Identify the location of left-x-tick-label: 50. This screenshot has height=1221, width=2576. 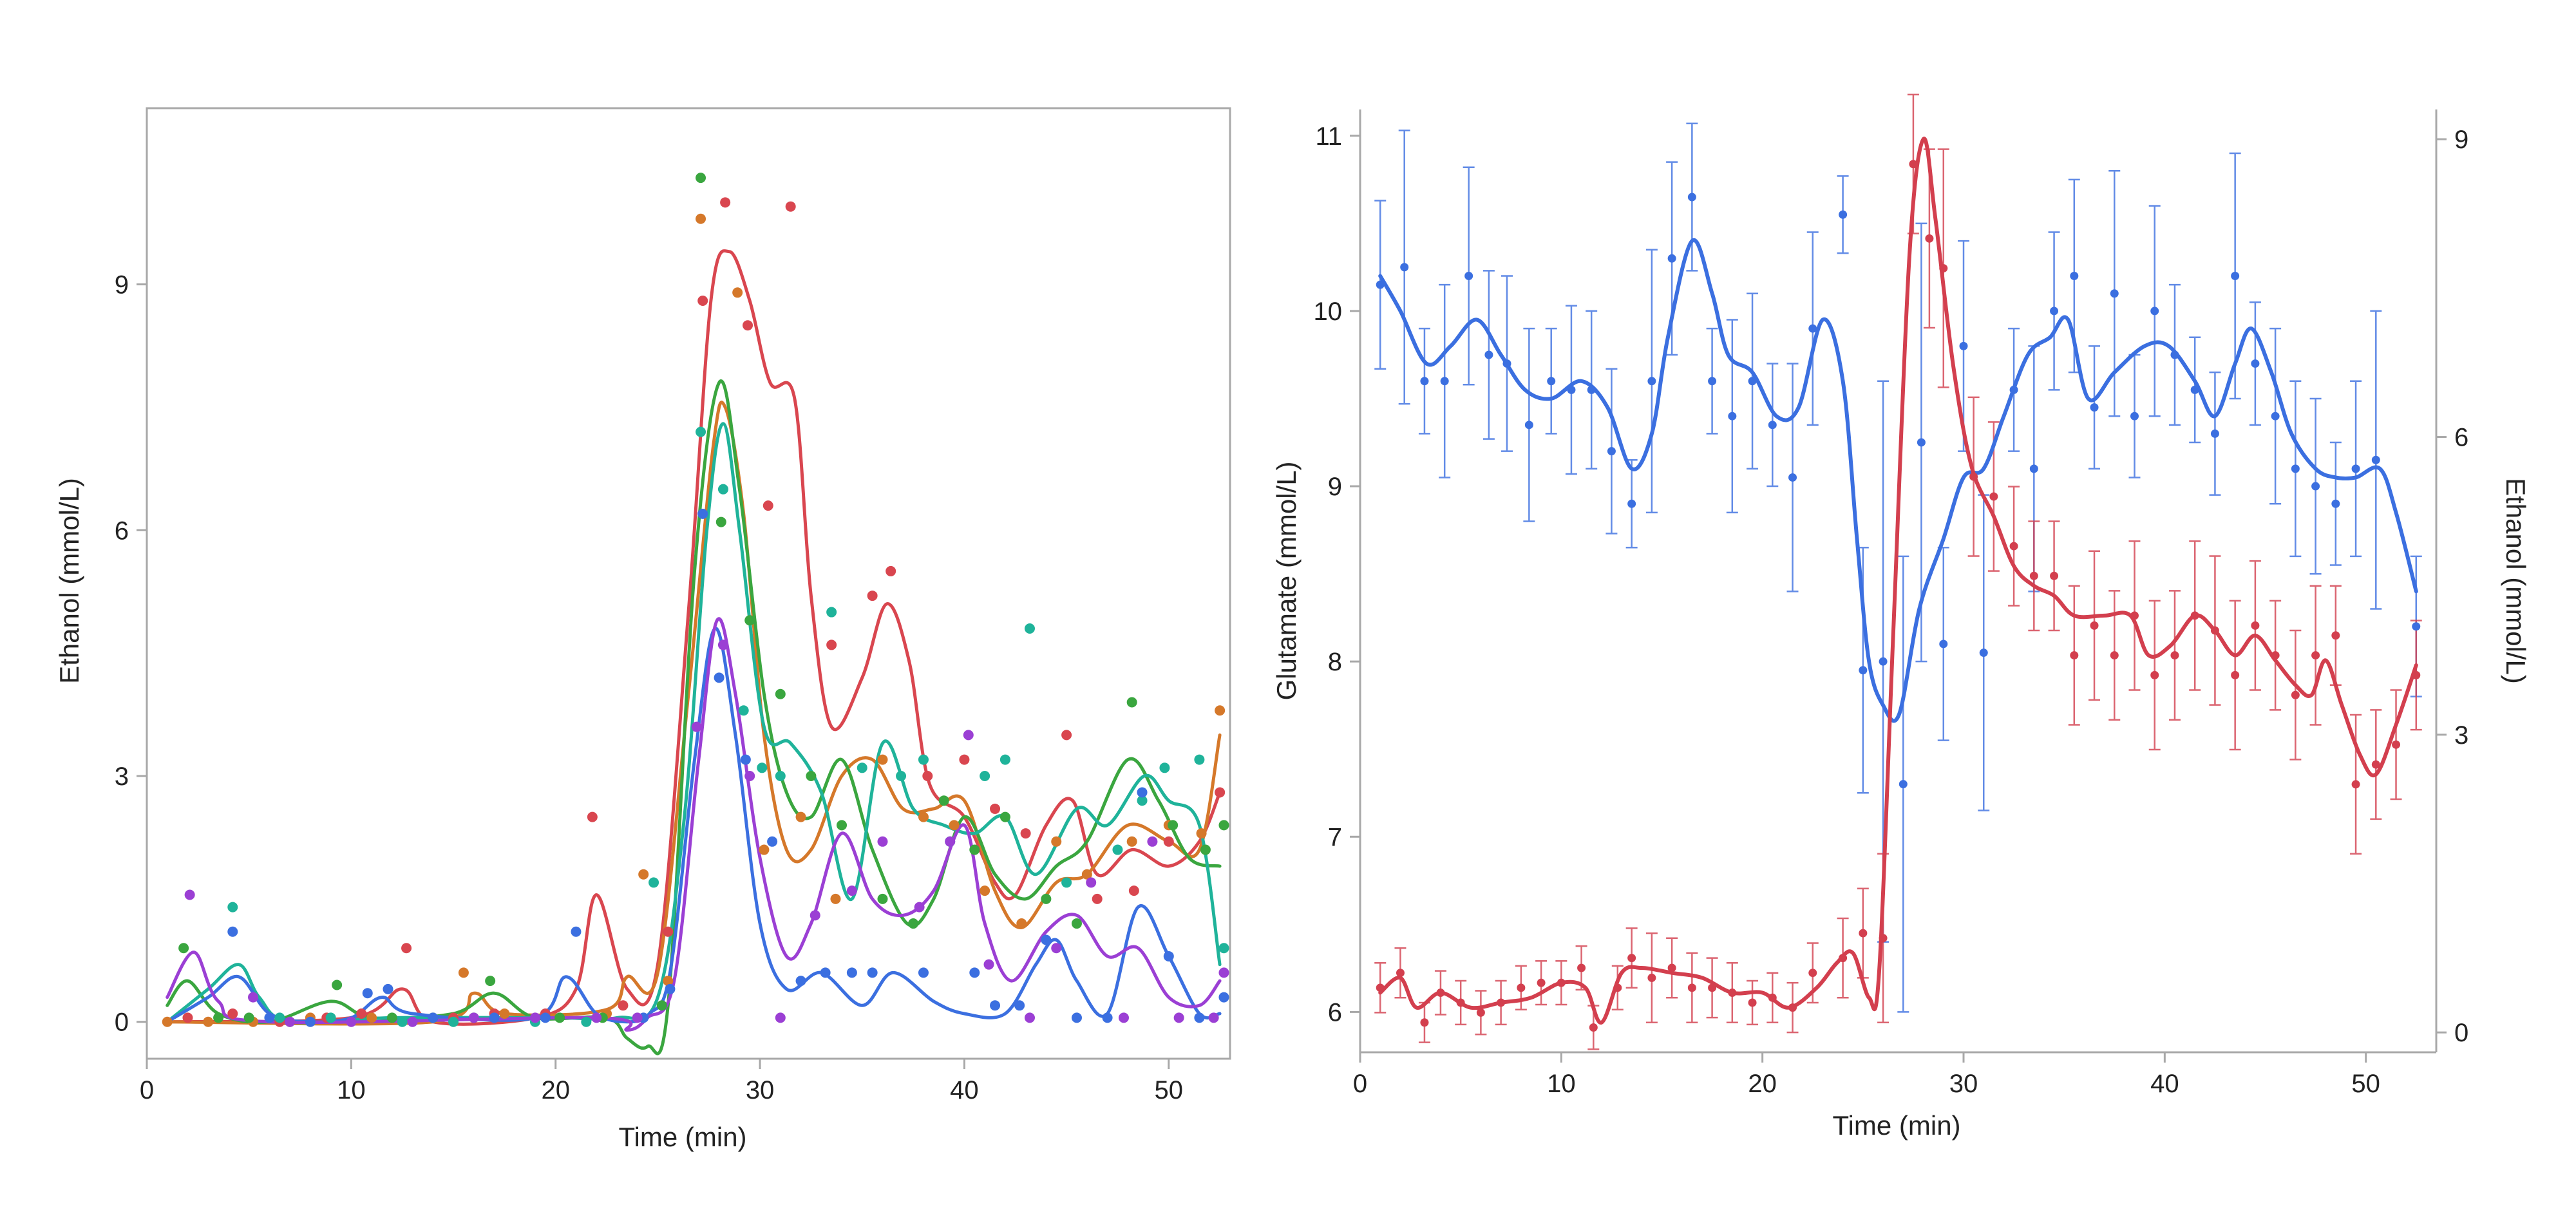
(1169, 1090).